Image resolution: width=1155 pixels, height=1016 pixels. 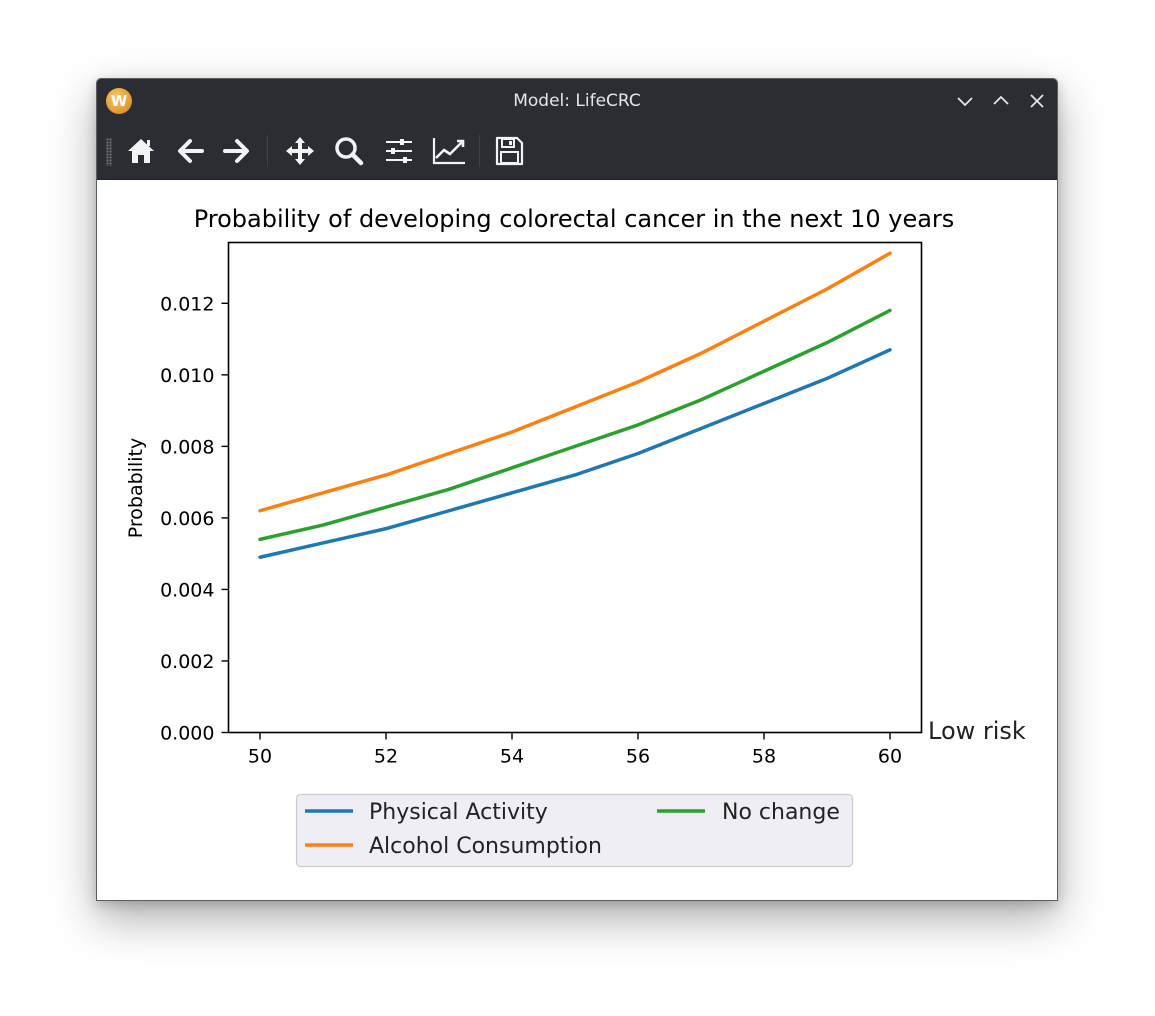 I want to click on chevron-up-icon, so click(x=1001, y=100).